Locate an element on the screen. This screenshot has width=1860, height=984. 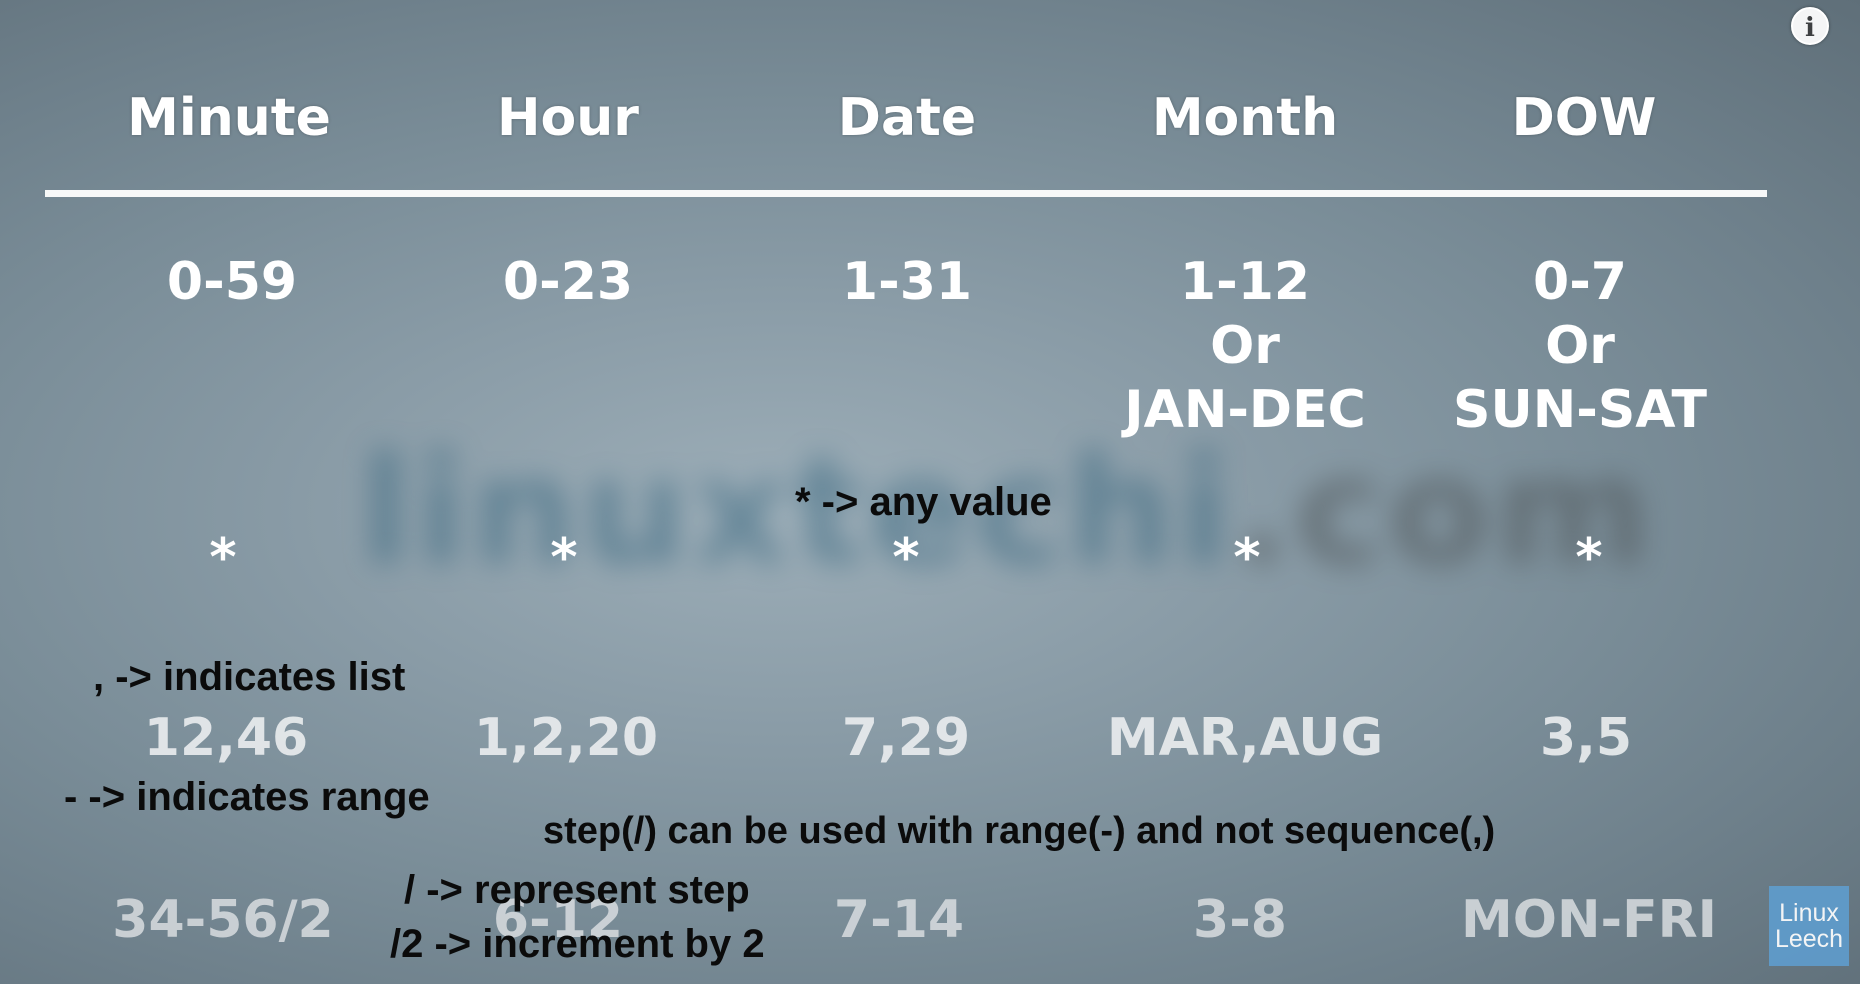
watermark-tail: .com is located at coordinates (1444, 512).